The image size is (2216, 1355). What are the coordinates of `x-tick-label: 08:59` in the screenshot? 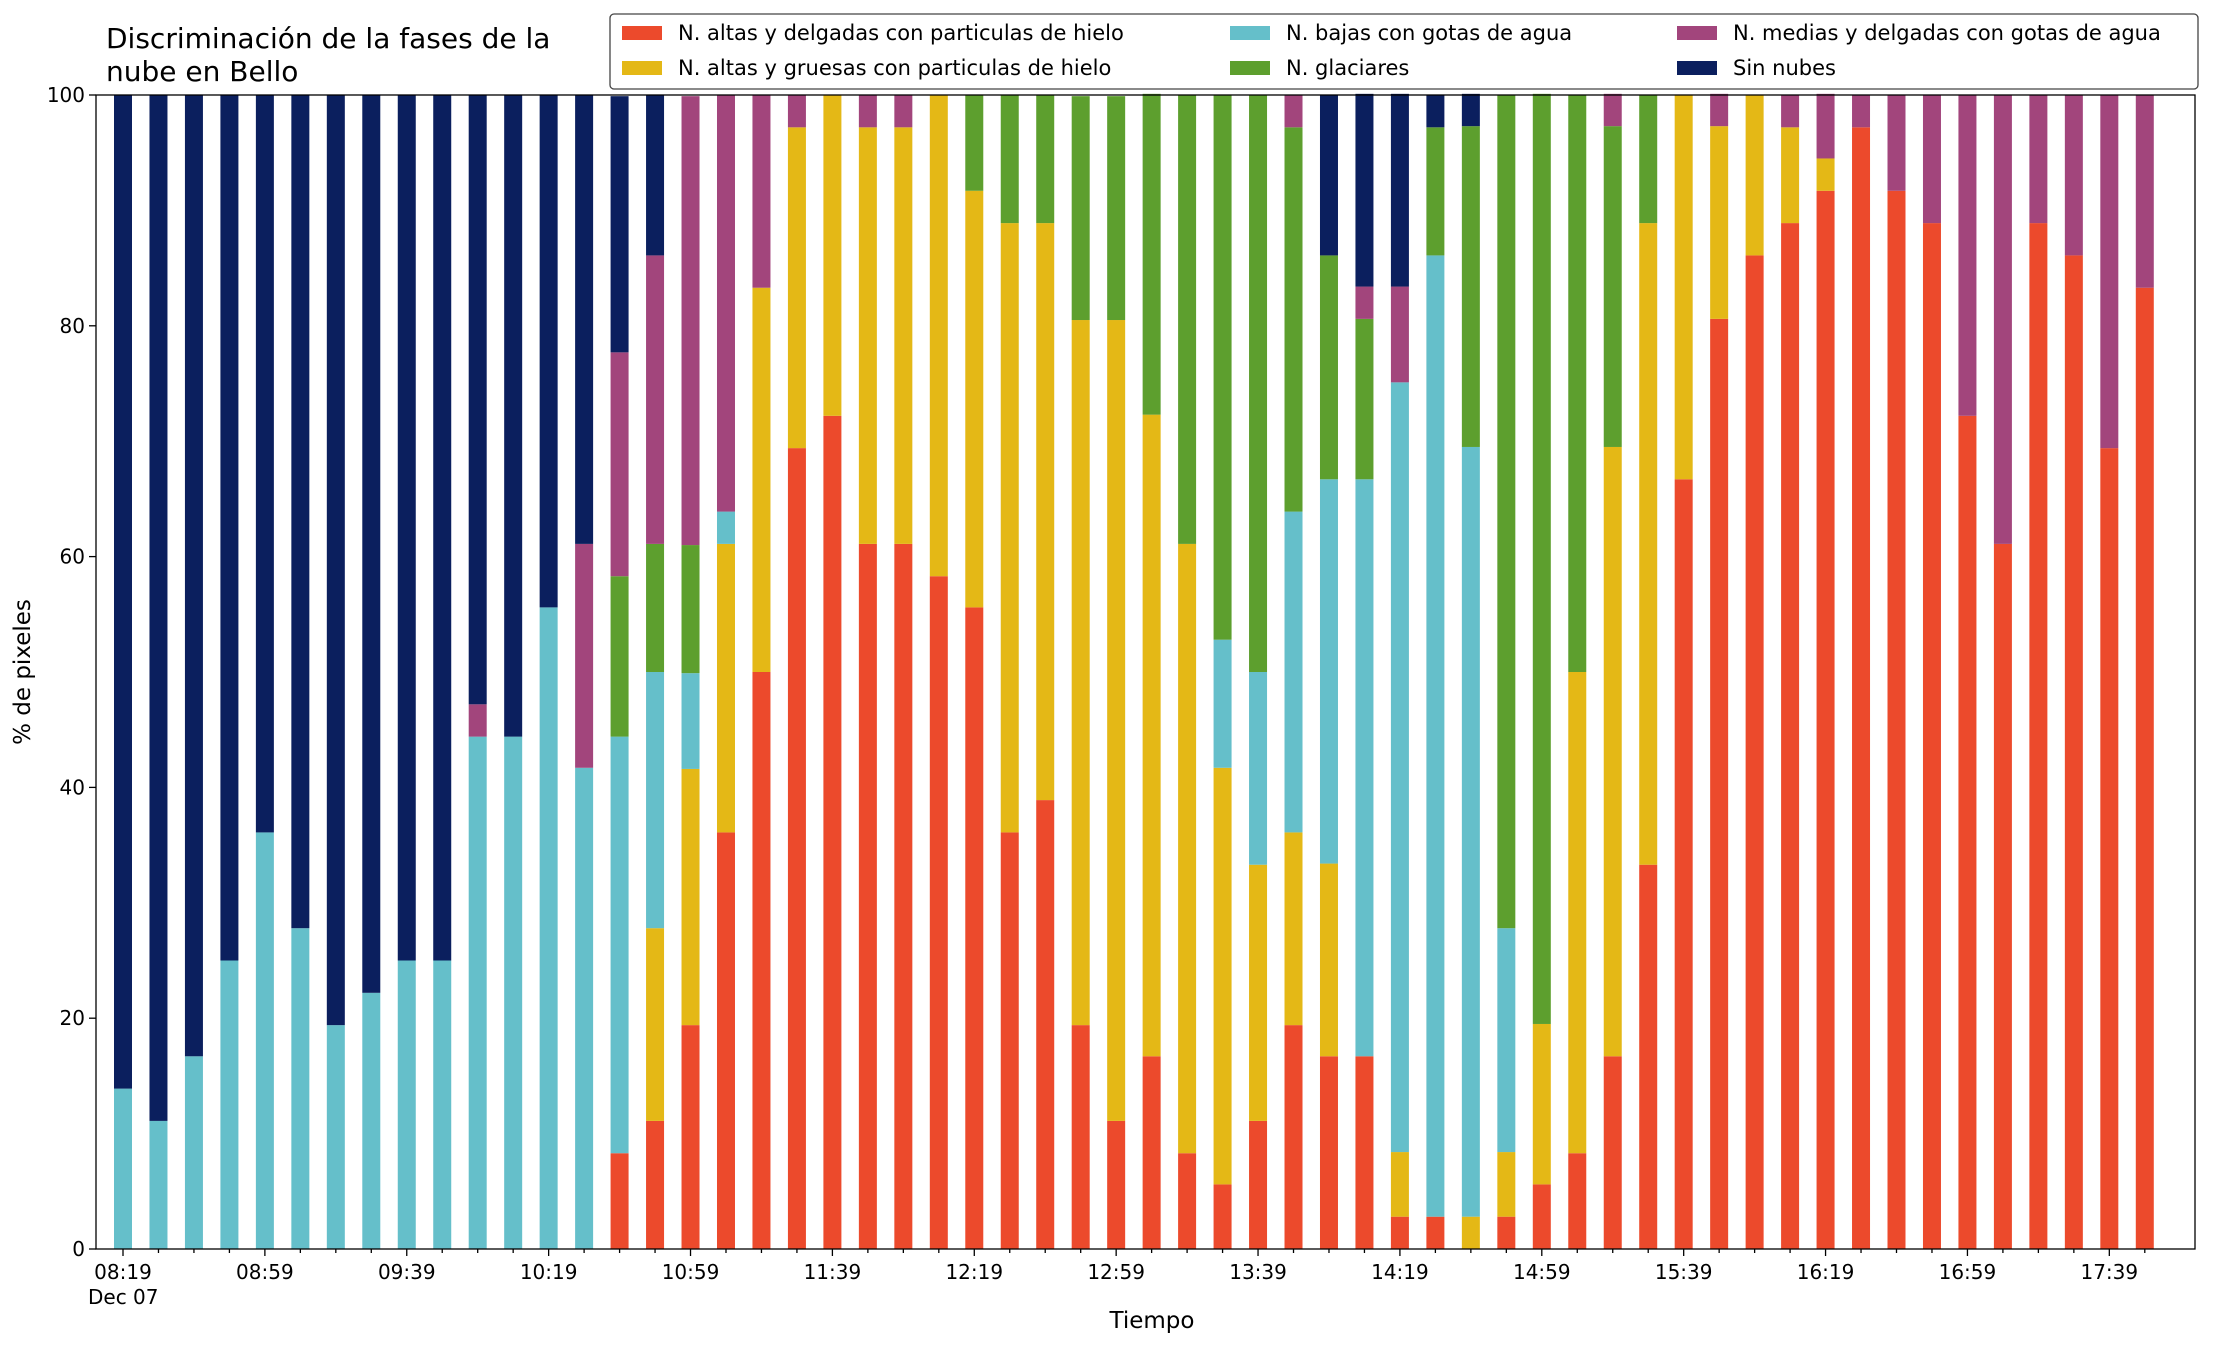 It's located at (265, 1272).